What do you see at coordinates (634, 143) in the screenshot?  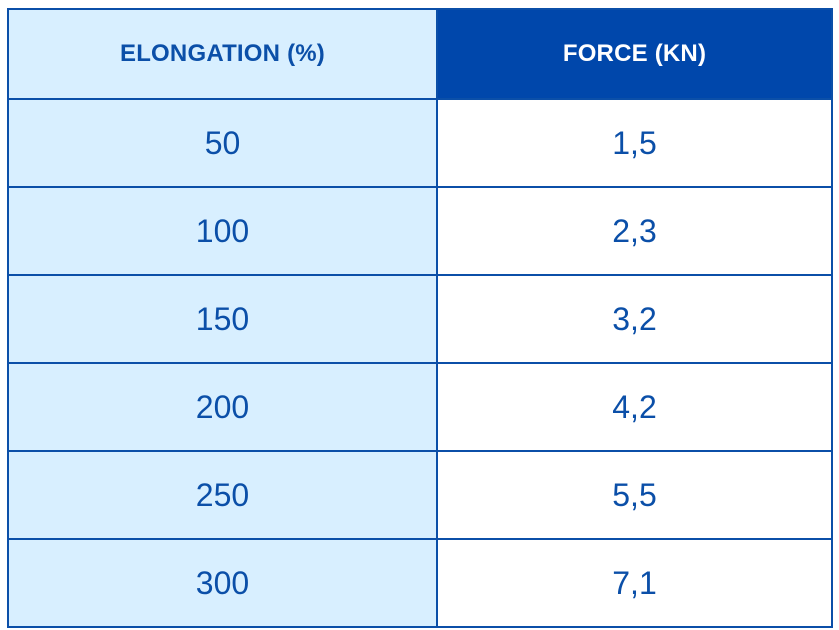 I see `force-cell: 1,5` at bounding box center [634, 143].